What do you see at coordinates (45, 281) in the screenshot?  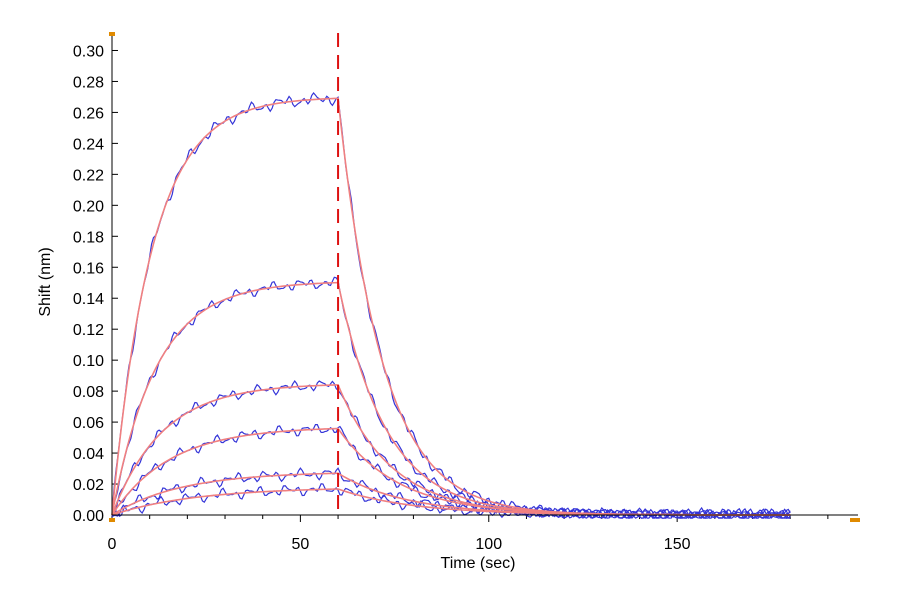 I see `y-axis-title: Shift (nm)` at bounding box center [45, 281].